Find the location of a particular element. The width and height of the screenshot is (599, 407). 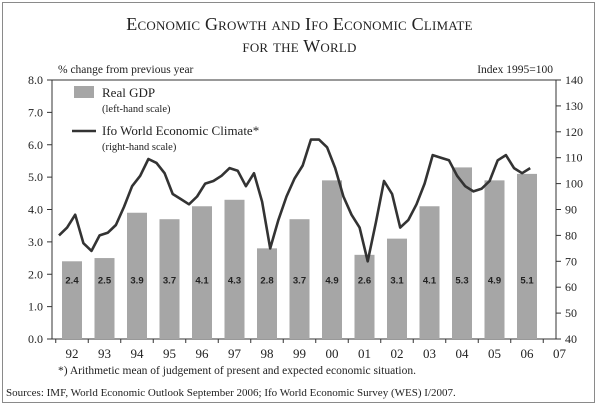

gdp-bar-label: 2.8 is located at coordinates (266, 281).